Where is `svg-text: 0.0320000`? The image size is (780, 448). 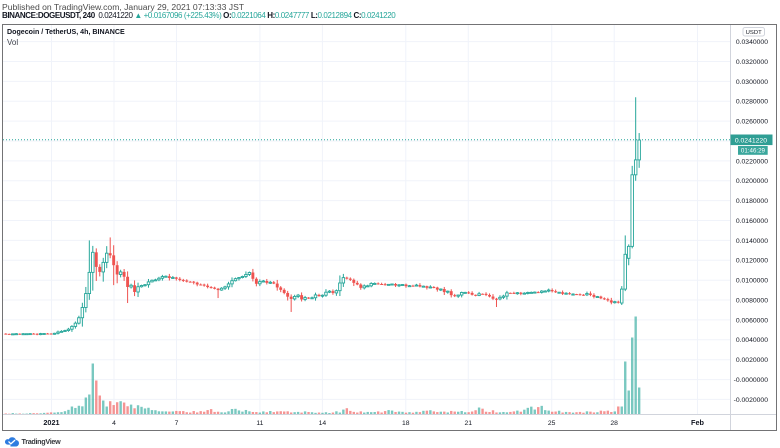 svg-text: 0.0320000 is located at coordinates (752, 62).